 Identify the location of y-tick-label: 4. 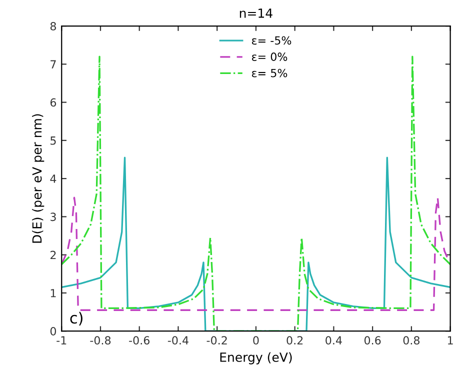
(53, 178).